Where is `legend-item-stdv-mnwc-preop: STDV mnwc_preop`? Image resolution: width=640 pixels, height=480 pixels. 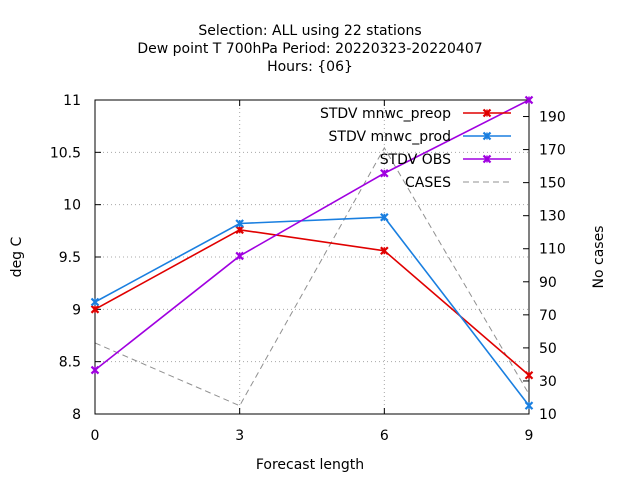
legend-item-stdv-mnwc-preop: STDV mnwc_preop is located at coordinates (415, 114).